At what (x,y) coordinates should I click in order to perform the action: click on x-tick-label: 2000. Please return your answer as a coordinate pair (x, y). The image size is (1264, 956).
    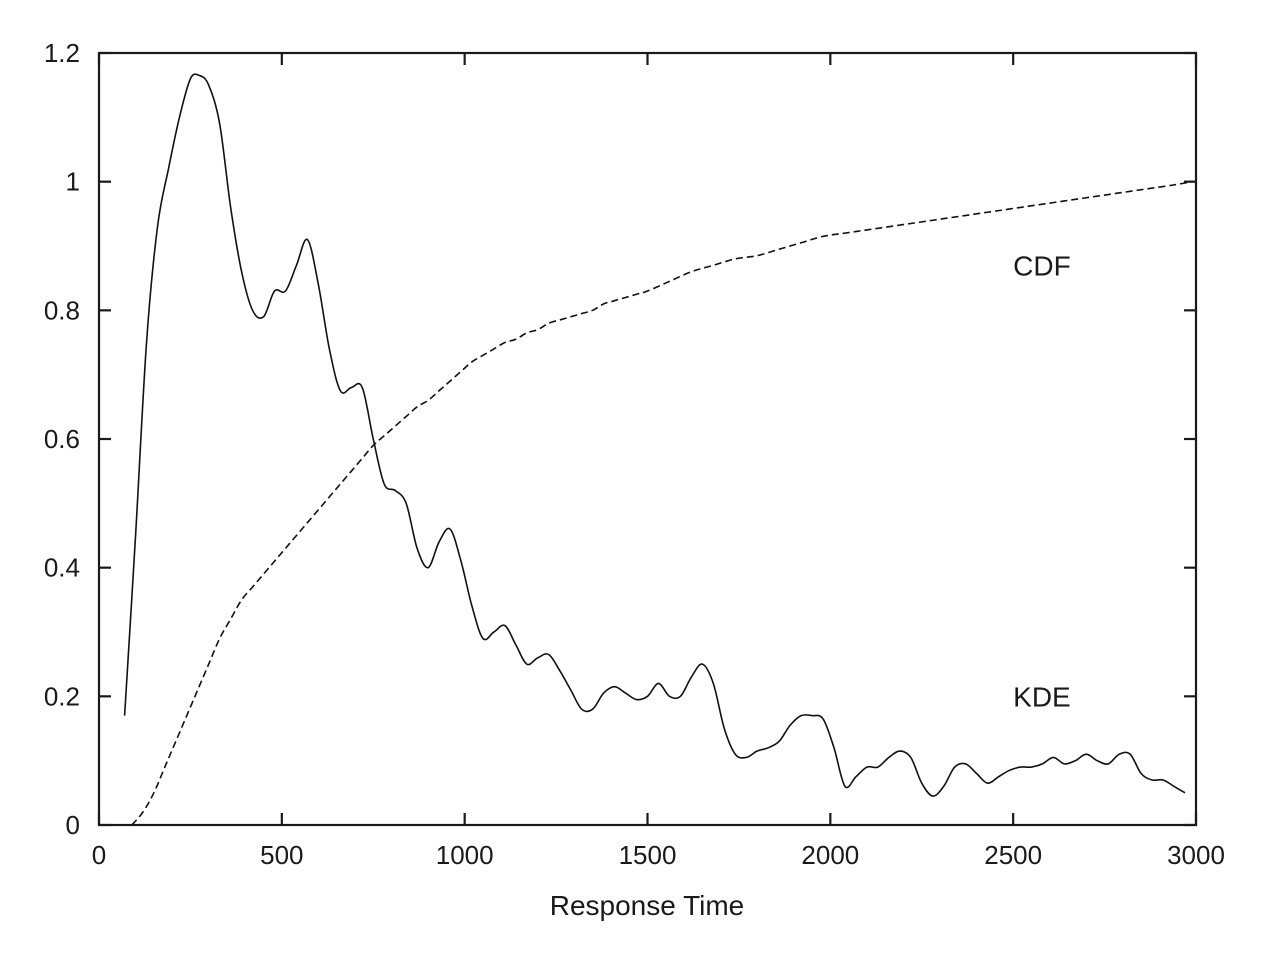
    Looking at the image, I should click on (830, 855).